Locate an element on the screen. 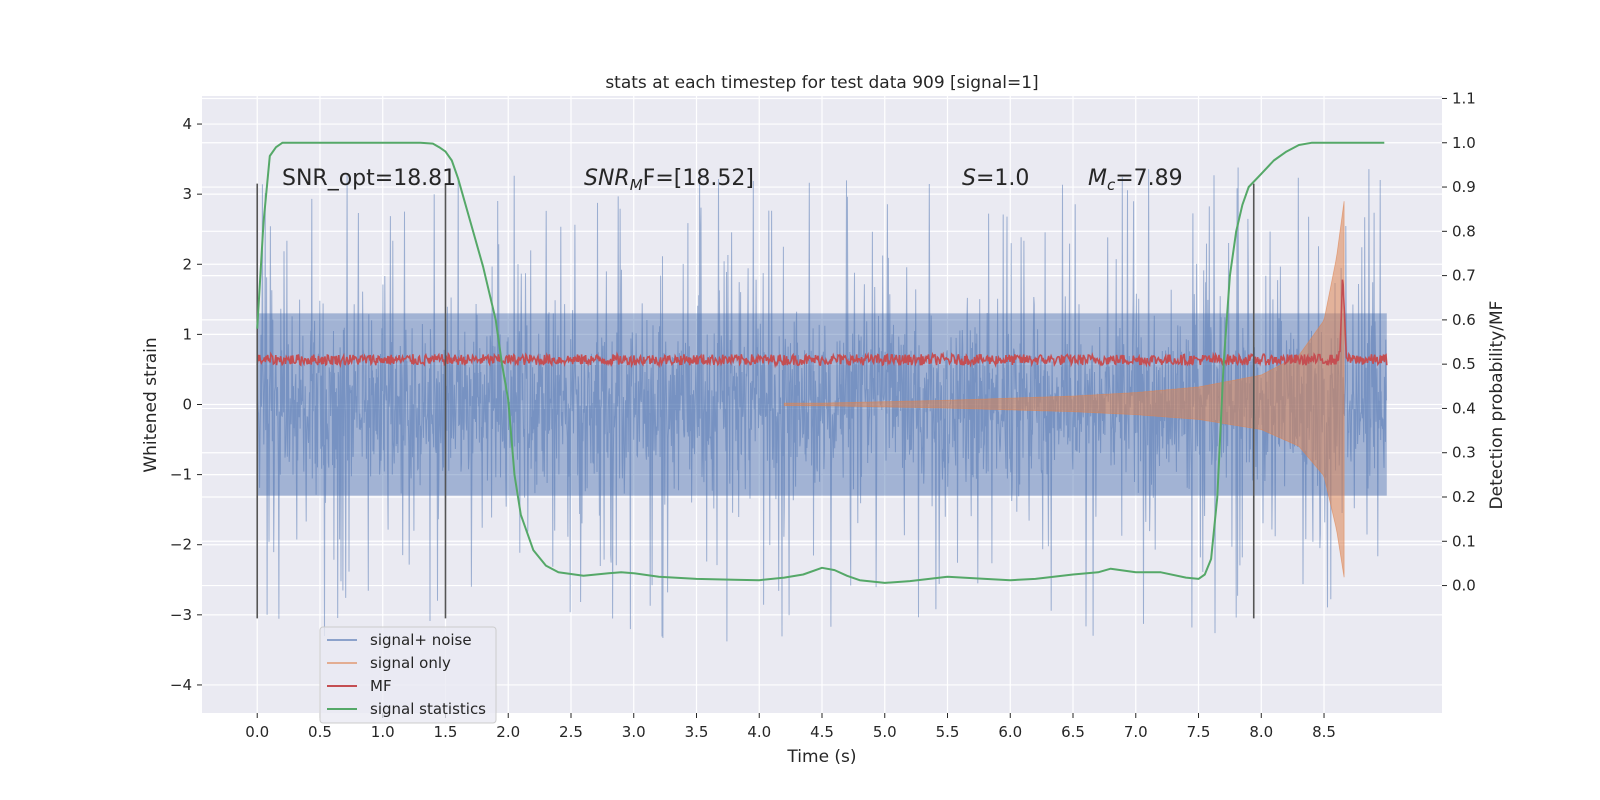 The image size is (1600, 800). y-tick-label: 4 is located at coordinates (187, 124).